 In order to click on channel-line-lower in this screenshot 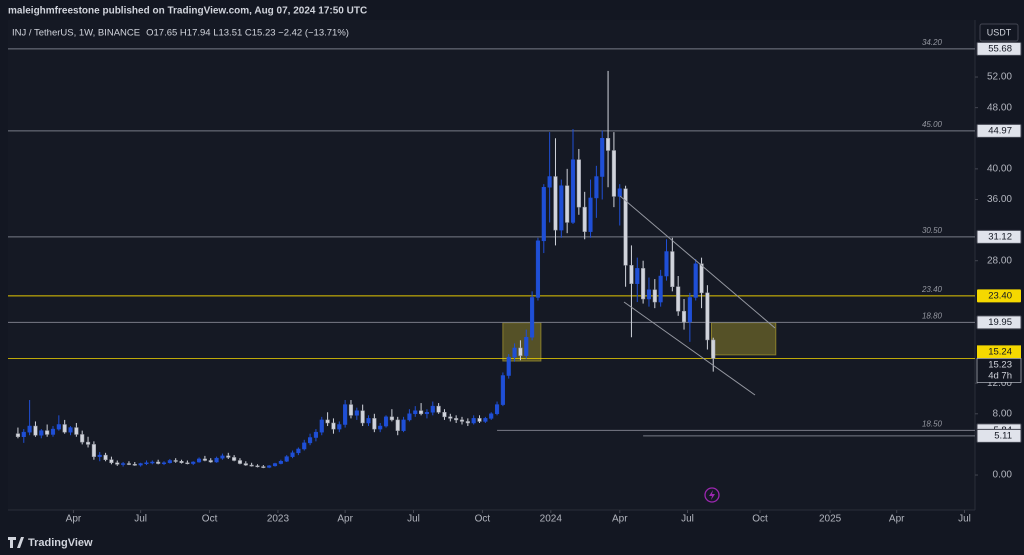, I will do `click(689, 348)`.